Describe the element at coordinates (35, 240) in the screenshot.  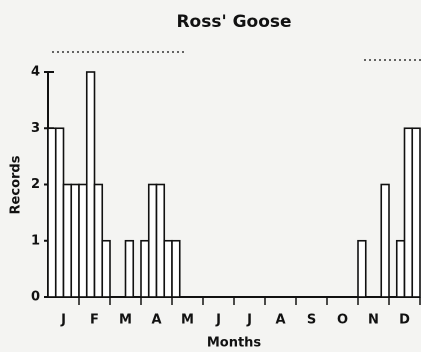
I see `y-tick-label: 1` at that location.